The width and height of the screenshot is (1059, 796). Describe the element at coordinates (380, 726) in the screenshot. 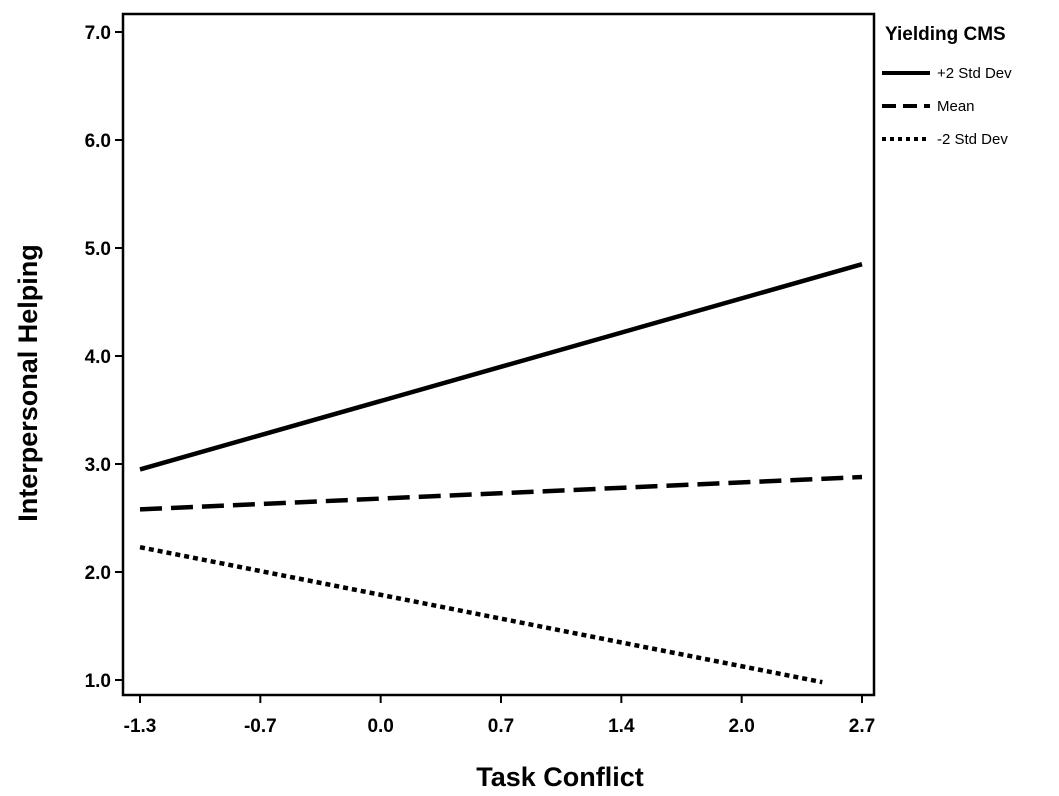

I see `x-tick-label: 0.0` at that location.